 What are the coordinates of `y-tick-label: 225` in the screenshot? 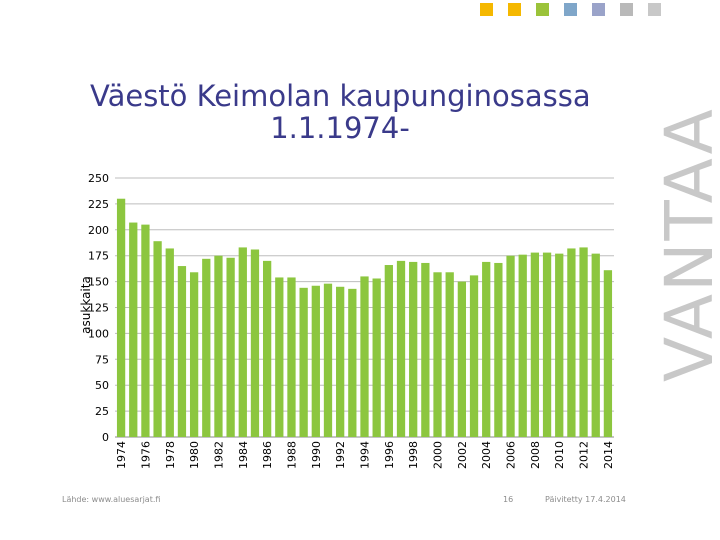 It's located at (98, 204).